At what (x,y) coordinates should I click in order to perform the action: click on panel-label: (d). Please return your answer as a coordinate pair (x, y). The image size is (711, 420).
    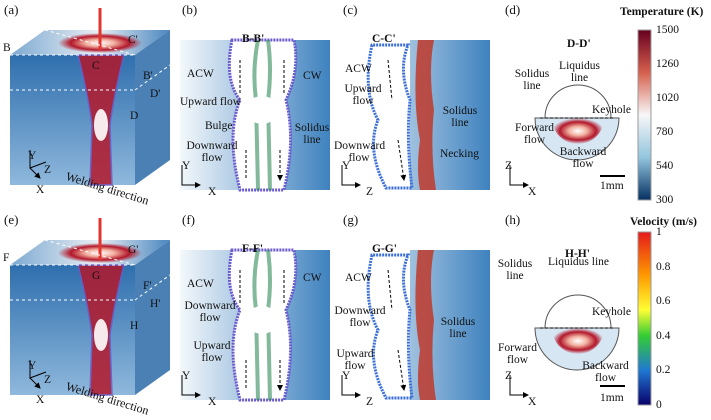
    Looking at the image, I should click on (513, 9).